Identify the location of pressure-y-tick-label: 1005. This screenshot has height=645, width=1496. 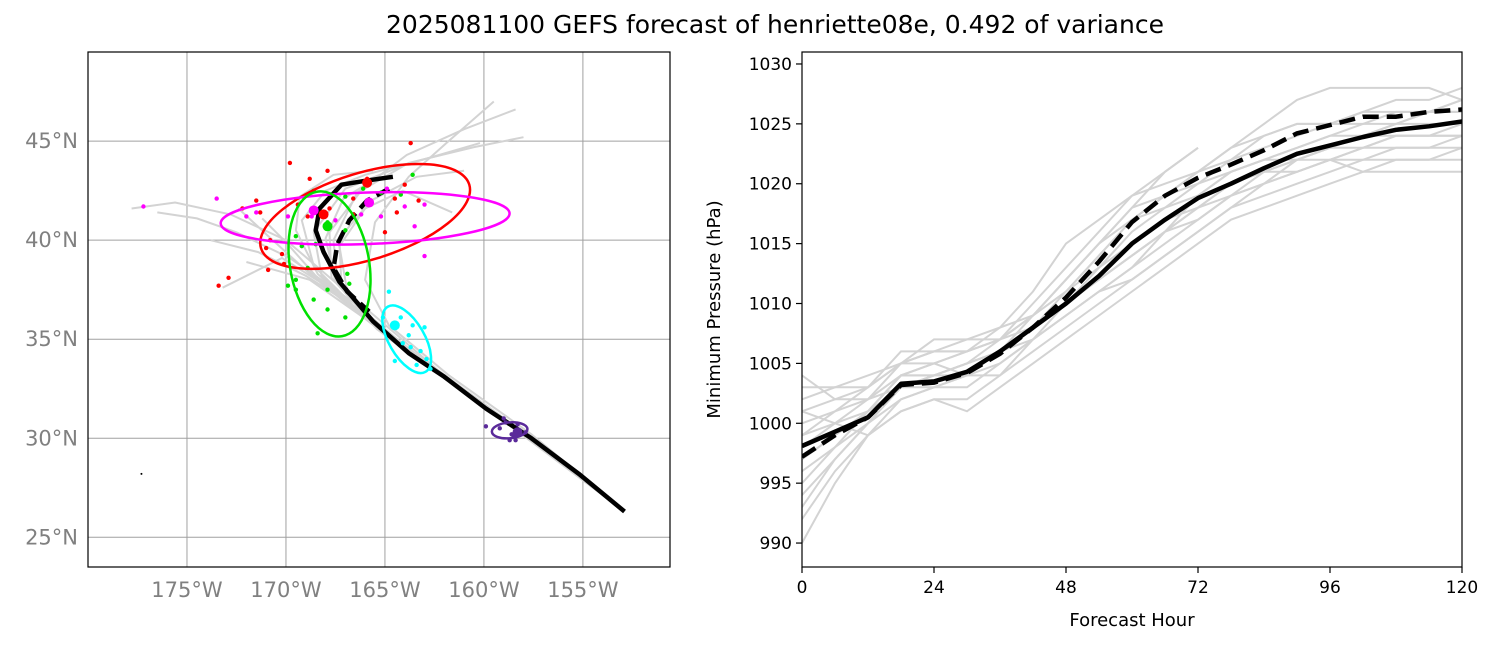
(770, 364).